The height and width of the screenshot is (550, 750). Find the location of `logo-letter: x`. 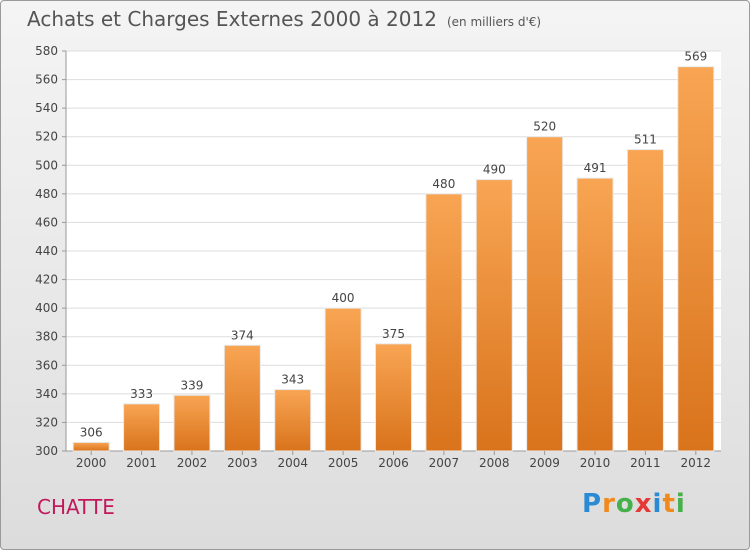

logo-letter: x is located at coordinates (643, 504).